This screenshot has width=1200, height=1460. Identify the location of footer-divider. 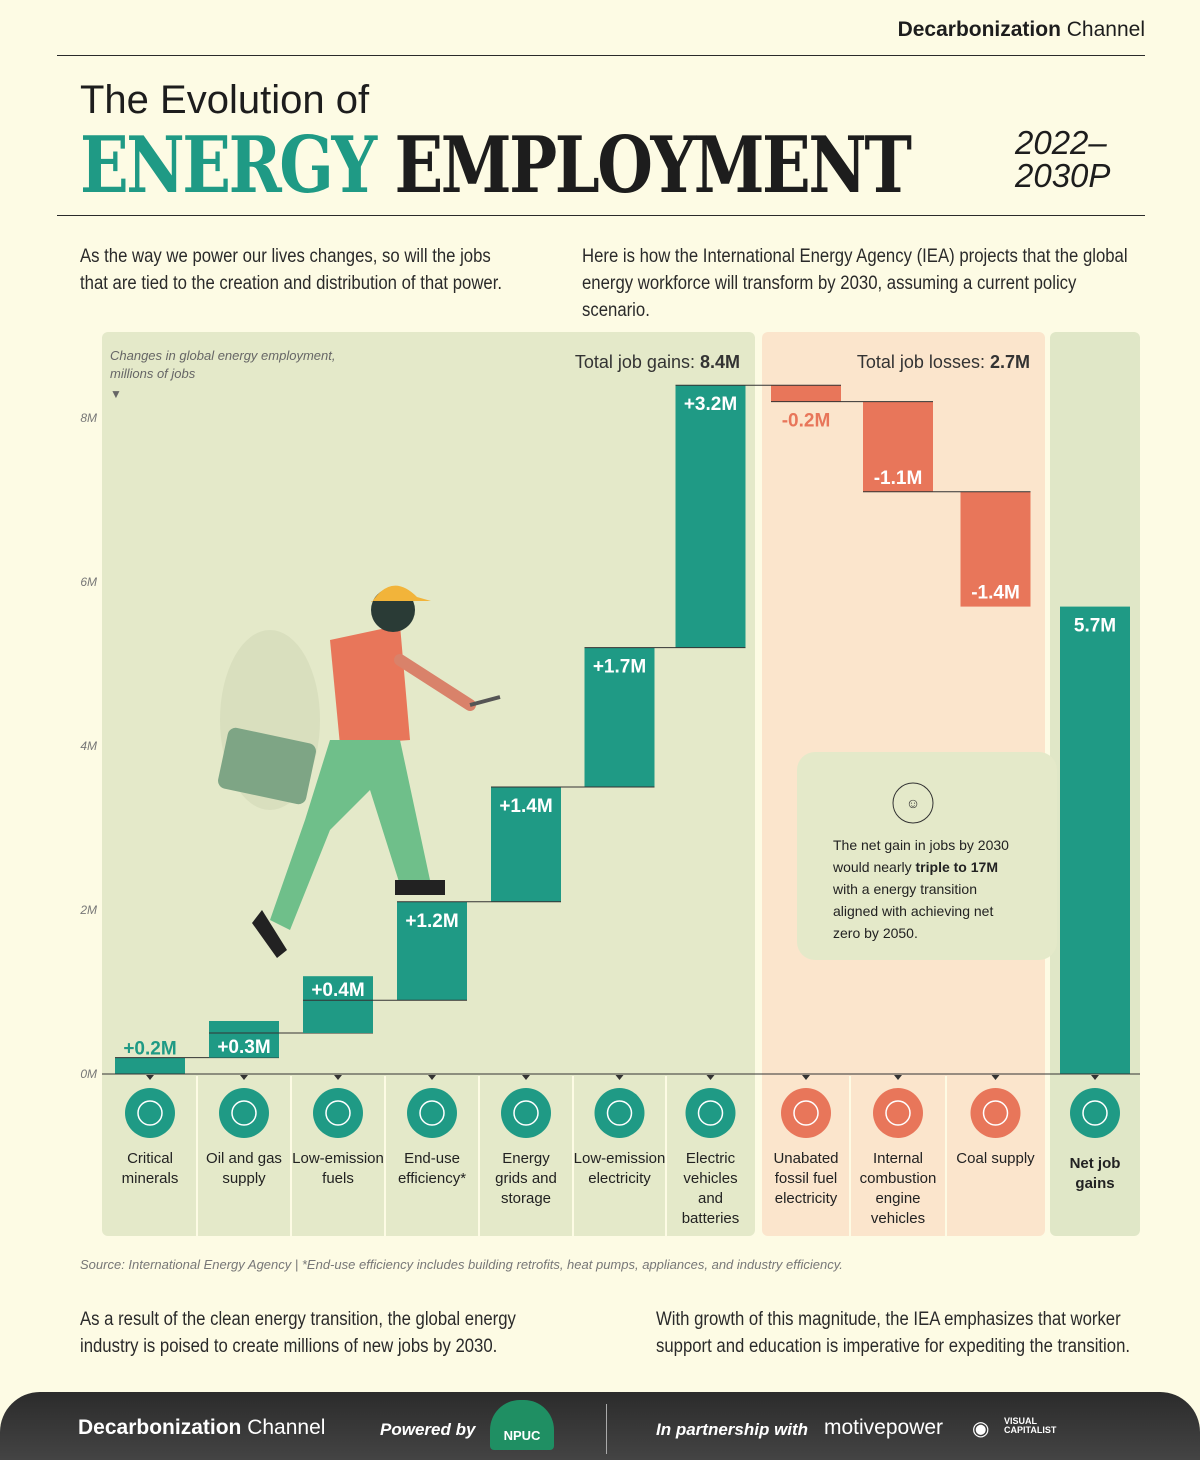
(606, 1429).